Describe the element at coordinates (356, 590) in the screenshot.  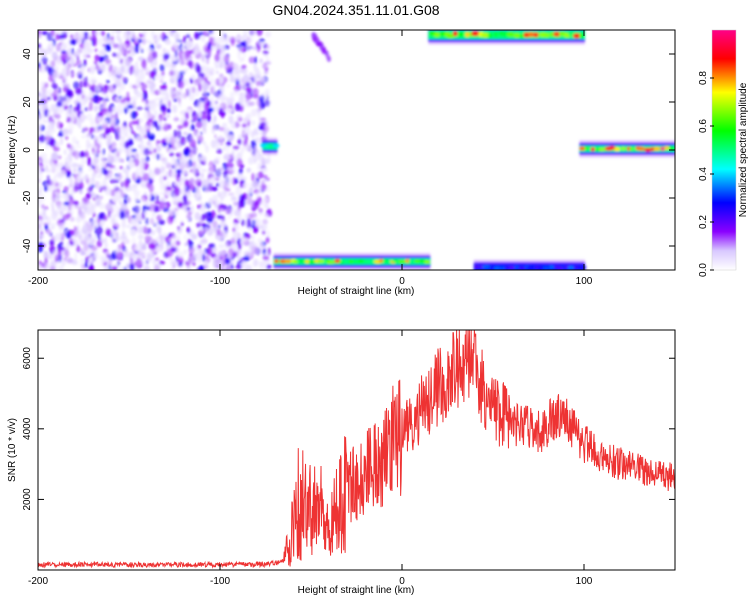
I see `snr-x-label: Height of straight line (km)` at that location.